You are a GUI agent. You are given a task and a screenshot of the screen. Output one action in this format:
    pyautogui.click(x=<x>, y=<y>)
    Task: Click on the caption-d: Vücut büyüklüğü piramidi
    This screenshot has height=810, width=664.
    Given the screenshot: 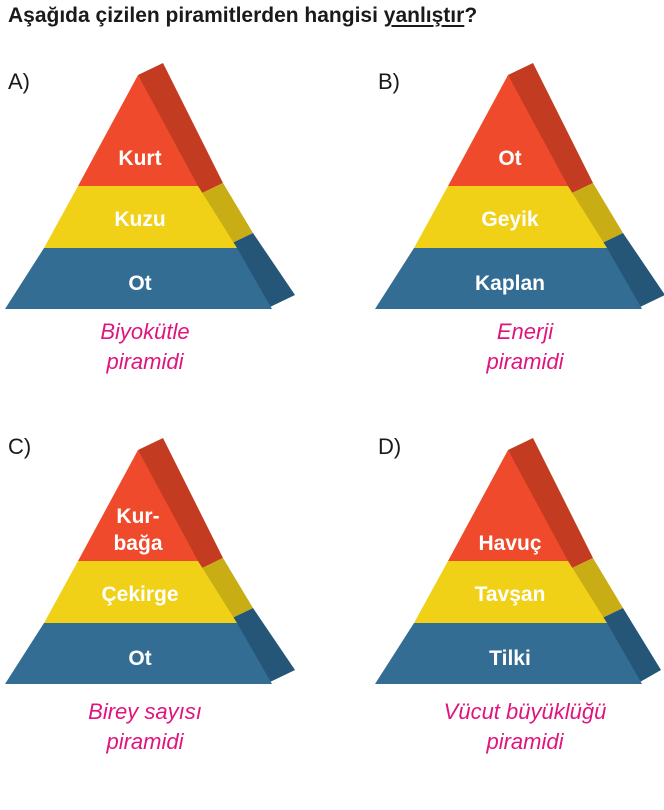 What is the action you would take?
    pyautogui.click(x=525, y=727)
    